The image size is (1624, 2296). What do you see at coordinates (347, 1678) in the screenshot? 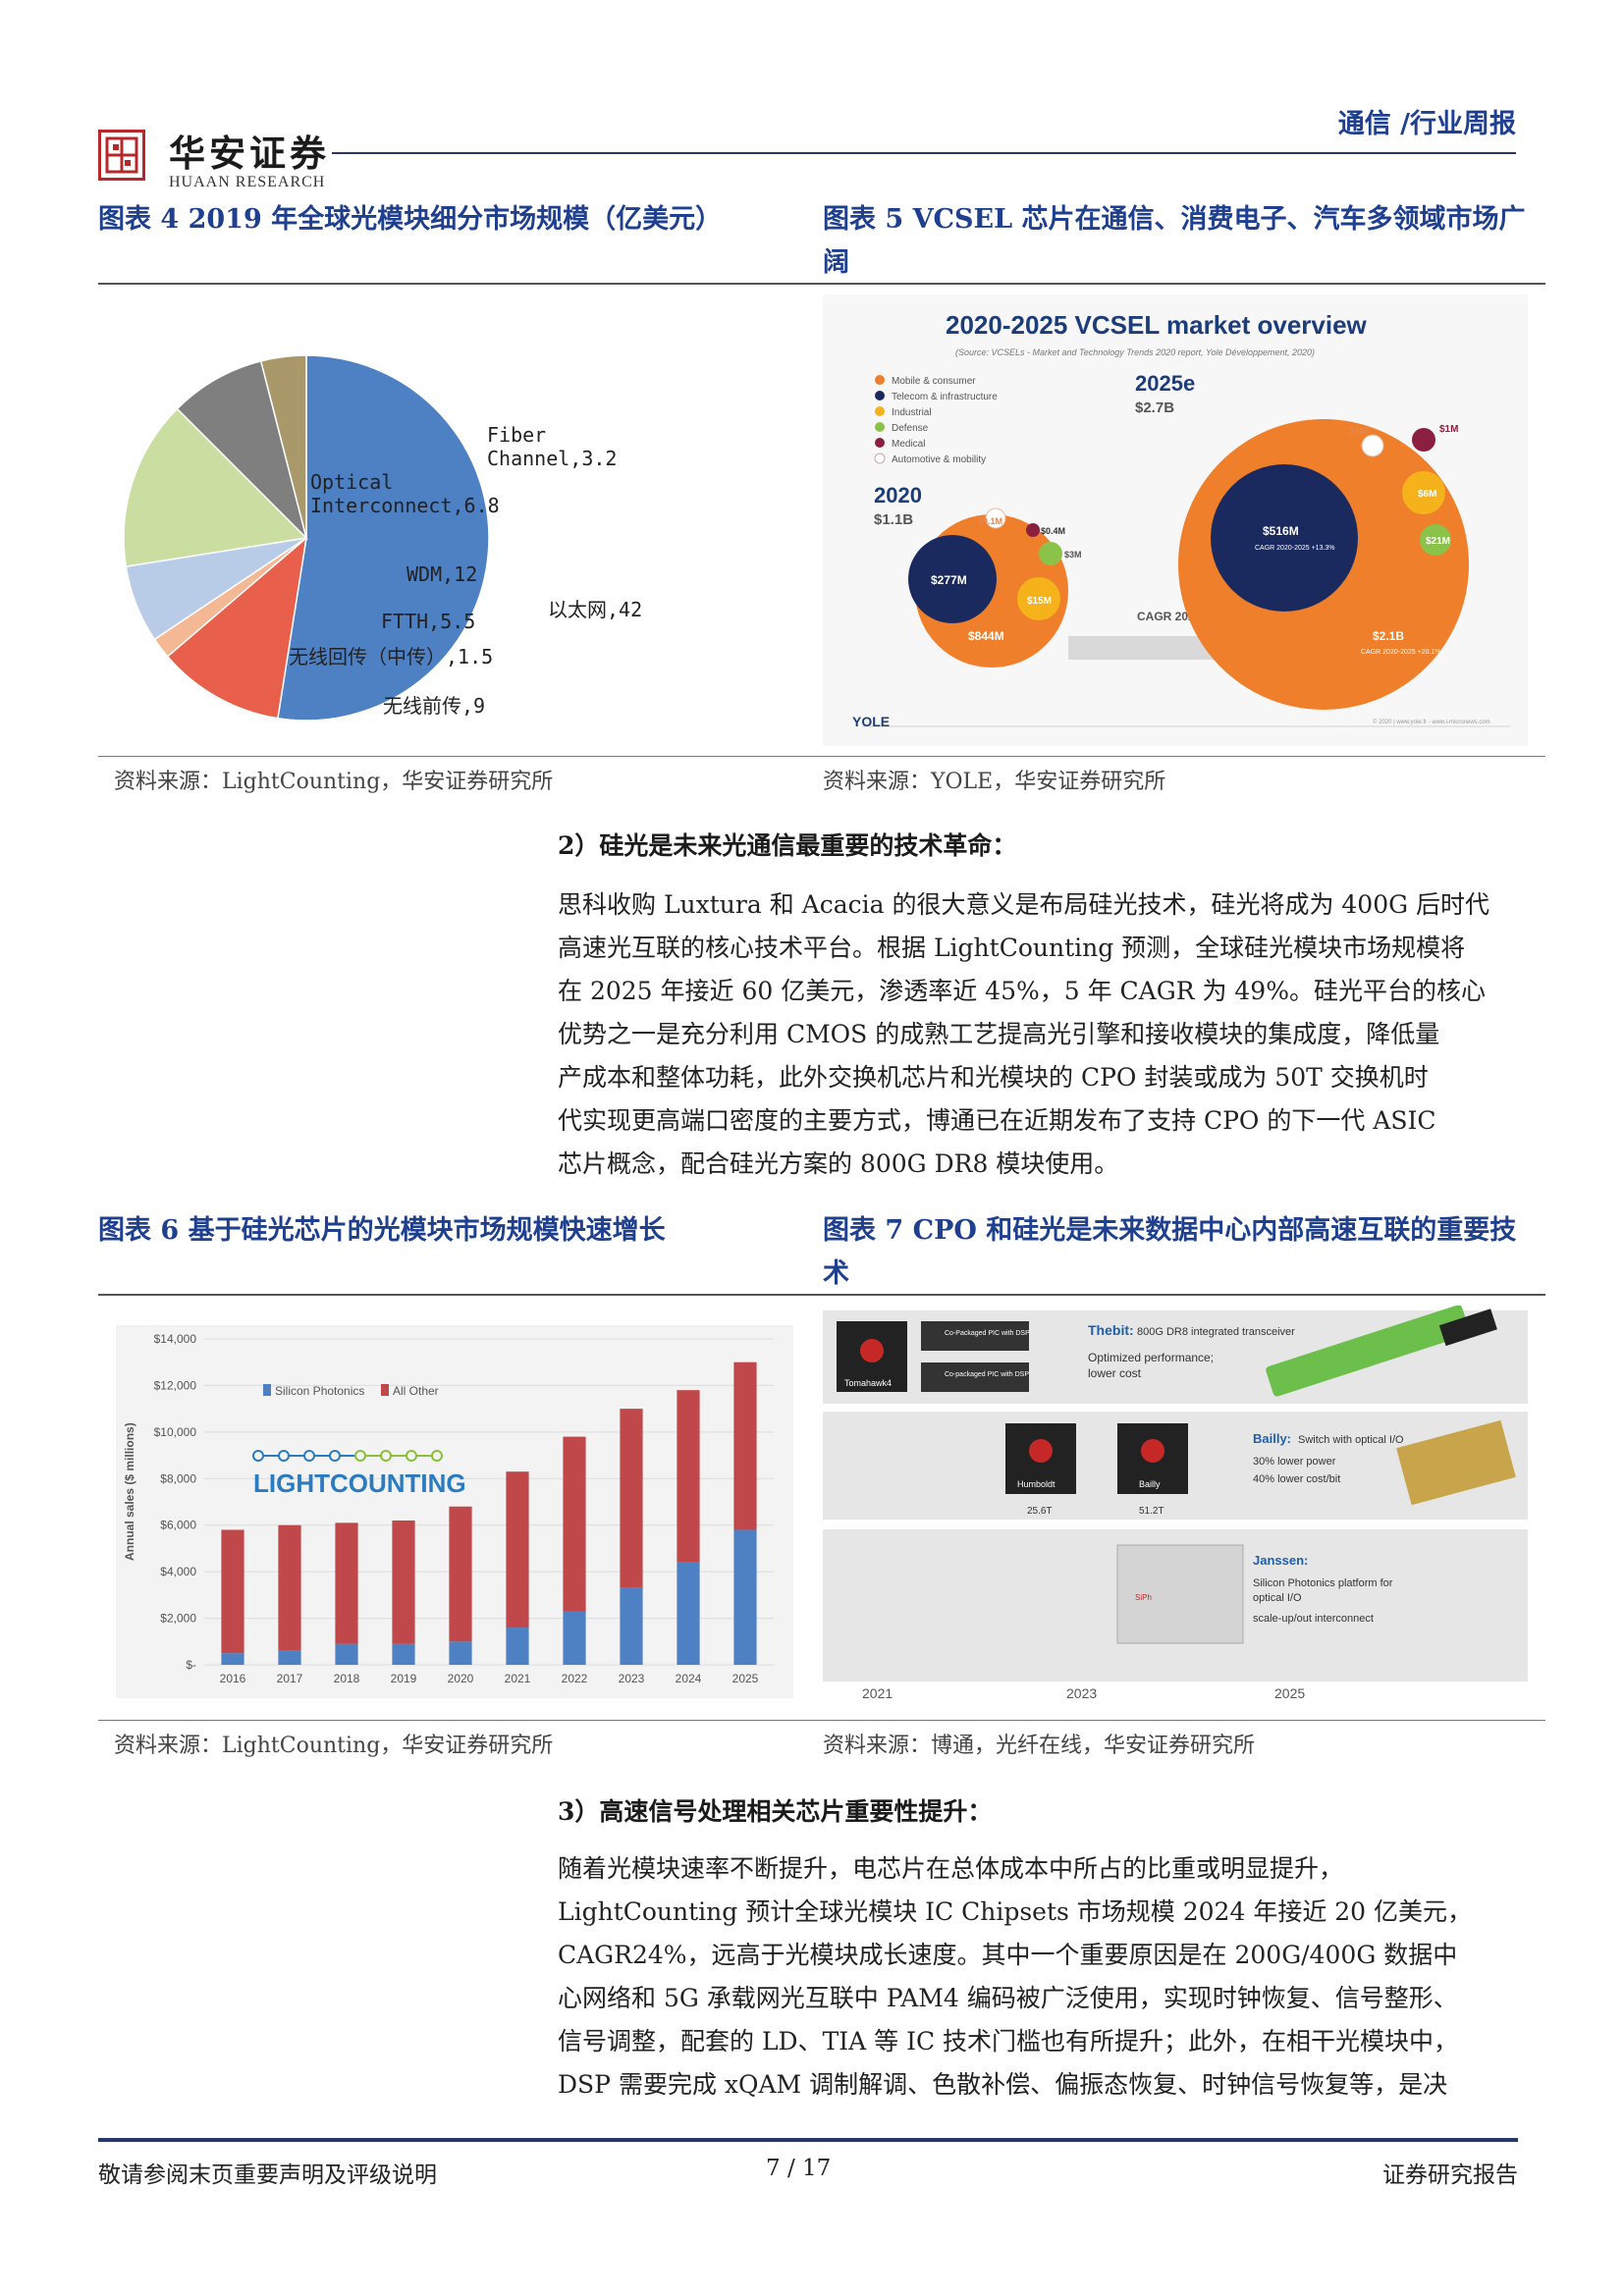
I see `x-tick-label: 2018` at bounding box center [347, 1678].